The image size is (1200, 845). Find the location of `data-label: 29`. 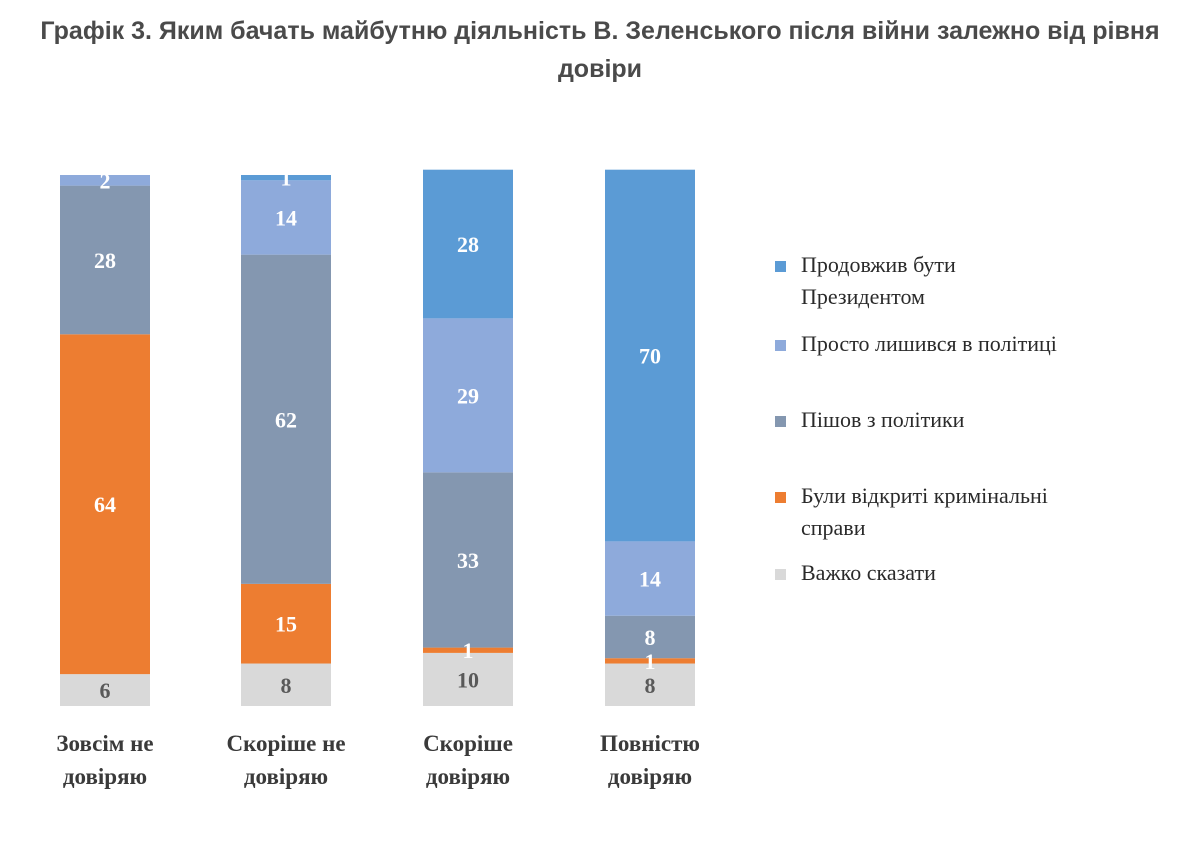

data-label: 29 is located at coordinates (468, 395).